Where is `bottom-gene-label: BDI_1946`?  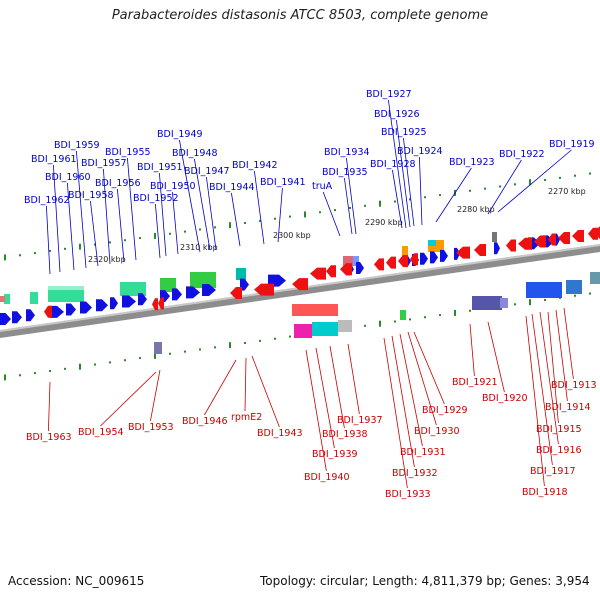
bottom-gene-label: BDI_1946 is located at coordinates (205, 421).